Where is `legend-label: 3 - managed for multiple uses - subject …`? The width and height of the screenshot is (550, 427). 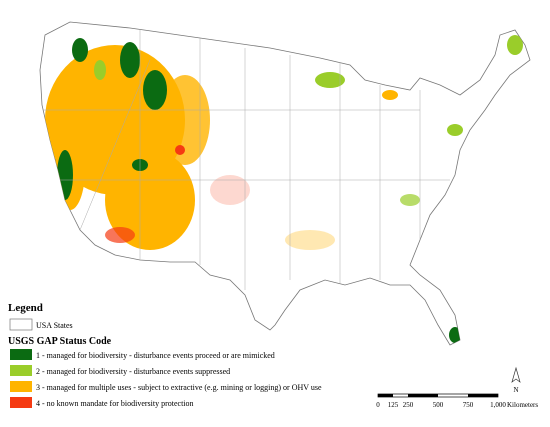
legend-label: 3 - managed for multiple uses - subject … is located at coordinates (179, 387).